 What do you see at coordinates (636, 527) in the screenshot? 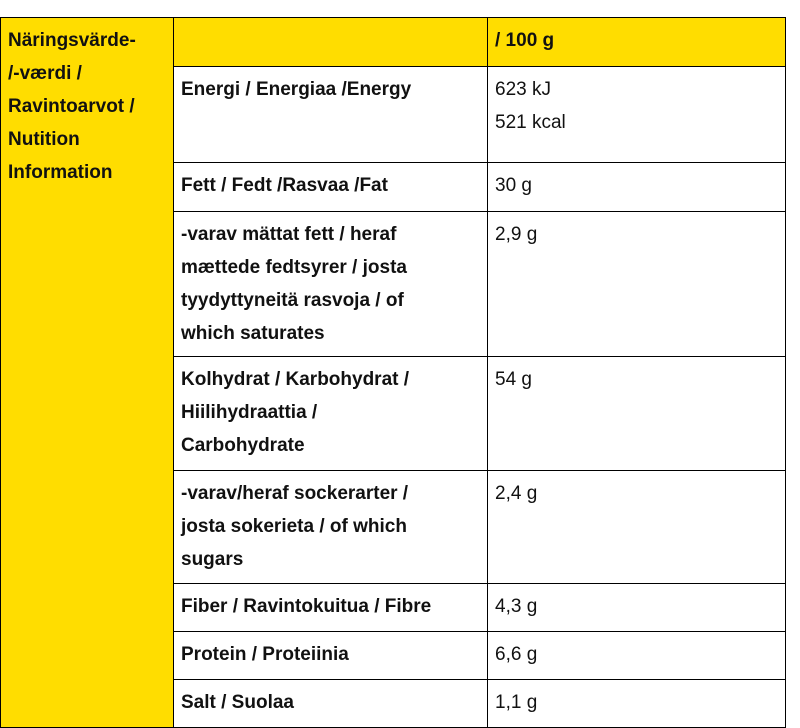
I see `nutrient-value-cell: 2,4 g` at bounding box center [636, 527].